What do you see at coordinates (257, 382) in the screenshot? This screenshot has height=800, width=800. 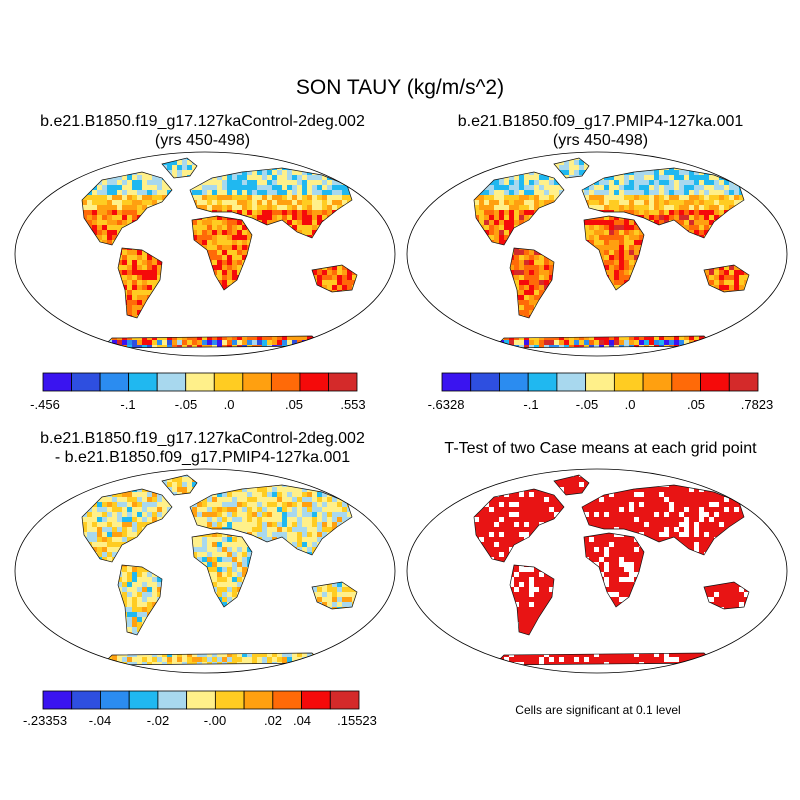 I see `colorbar-box` at bounding box center [257, 382].